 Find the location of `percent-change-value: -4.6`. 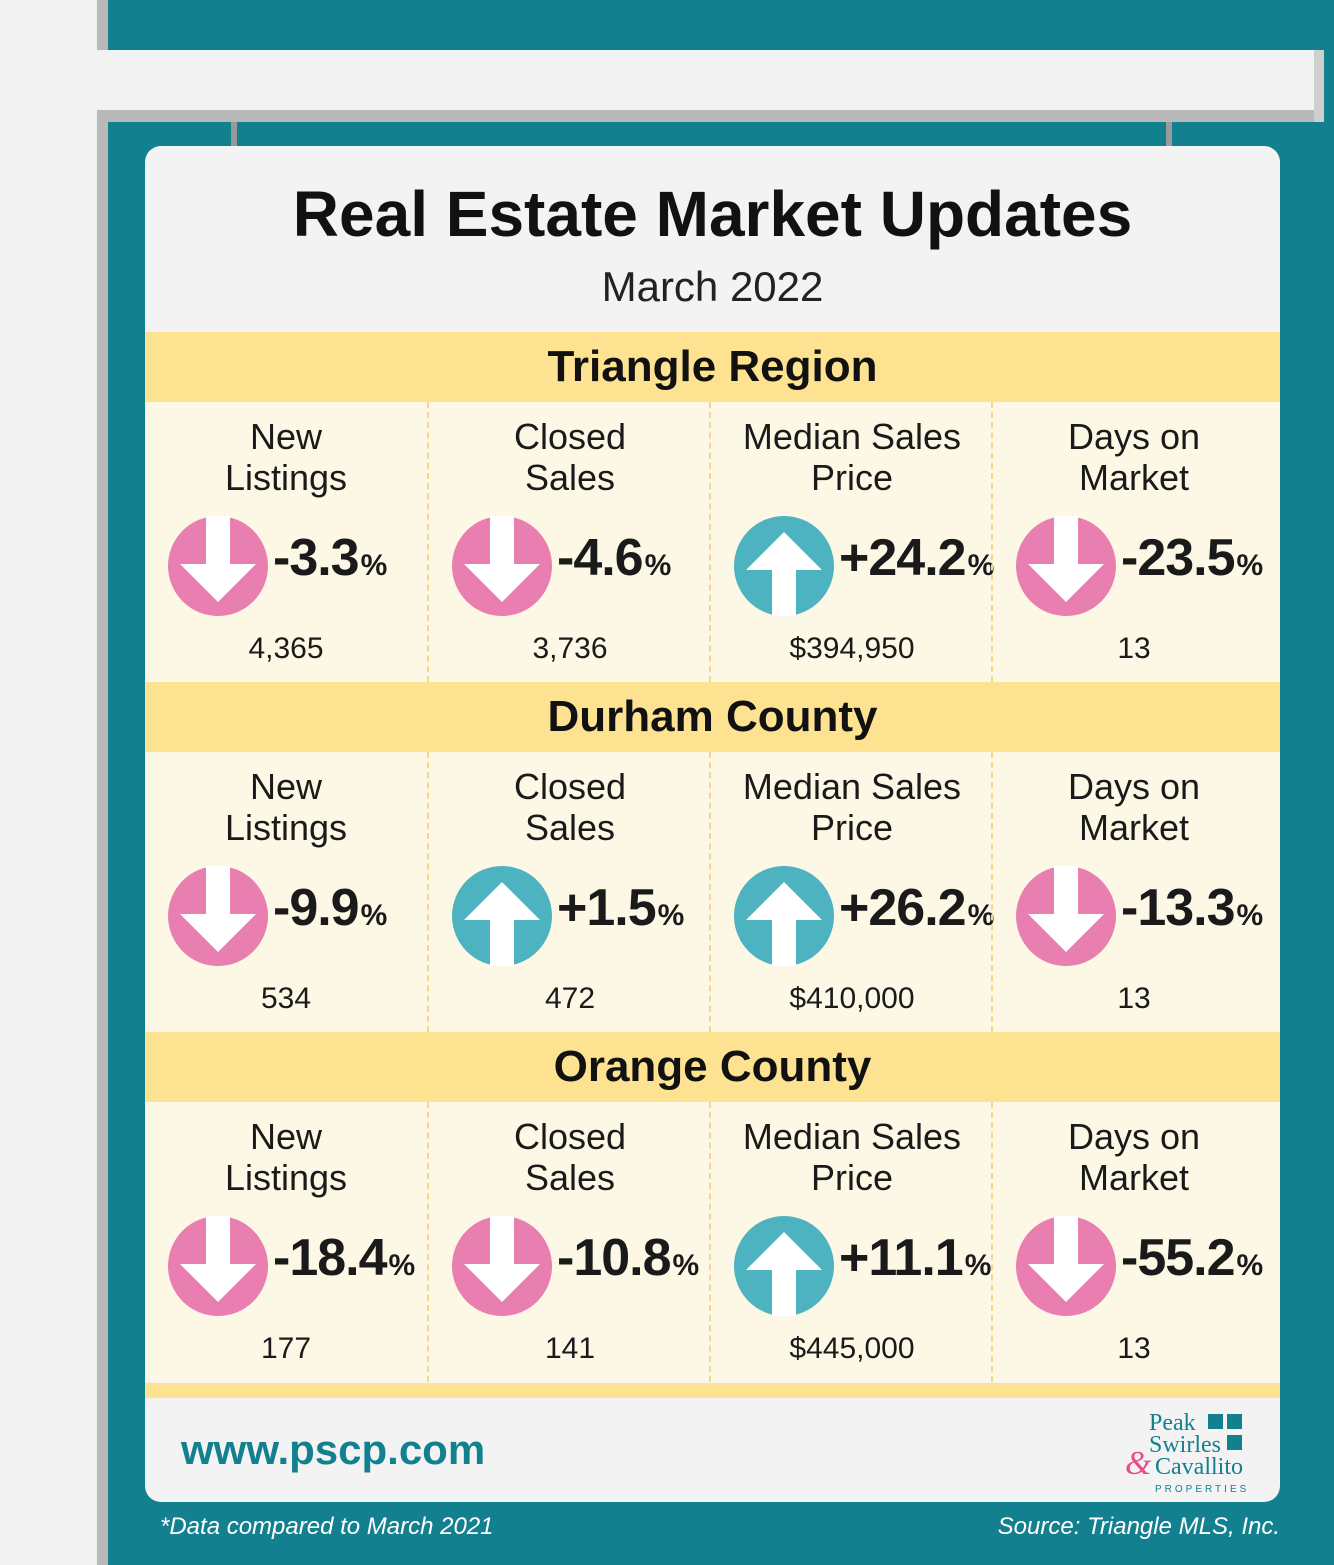

percent-change-value: -4.6 is located at coordinates (600, 558).